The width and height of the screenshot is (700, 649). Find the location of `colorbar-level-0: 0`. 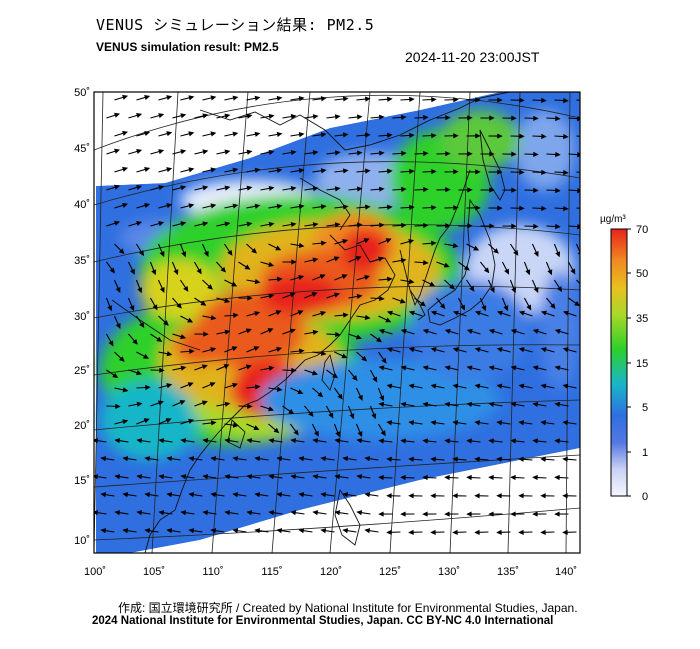

colorbar-level-0: 0 is located at coordinates (645, 497).